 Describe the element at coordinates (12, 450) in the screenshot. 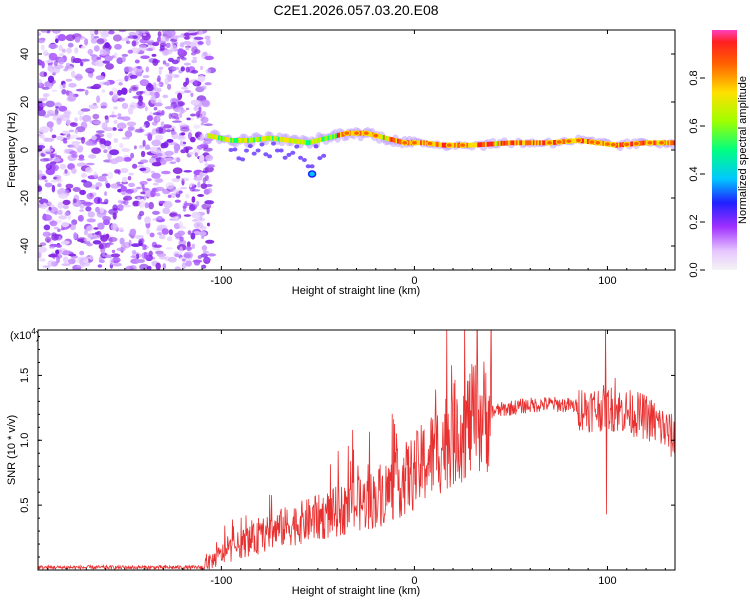

I see `snr-y-label: SNR (10 * v/v)` at that location.